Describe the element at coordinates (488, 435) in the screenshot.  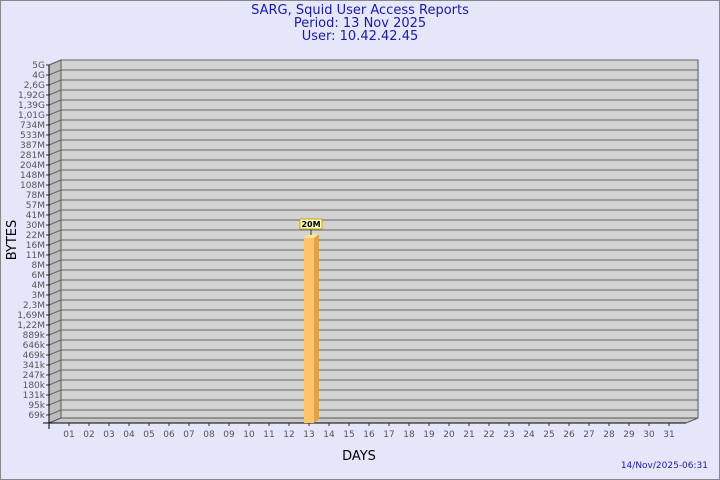
I see `x-tick-label: 22` at that location.